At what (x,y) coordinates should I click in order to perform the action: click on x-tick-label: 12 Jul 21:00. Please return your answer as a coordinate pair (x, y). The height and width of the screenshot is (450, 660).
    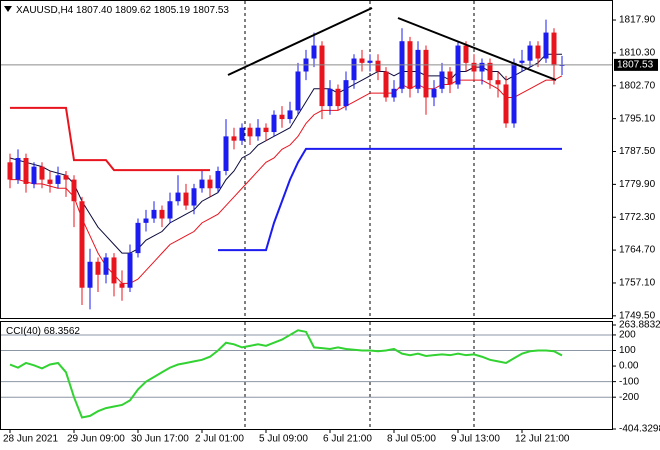
    Looking at the image, I should click on (542, 439).